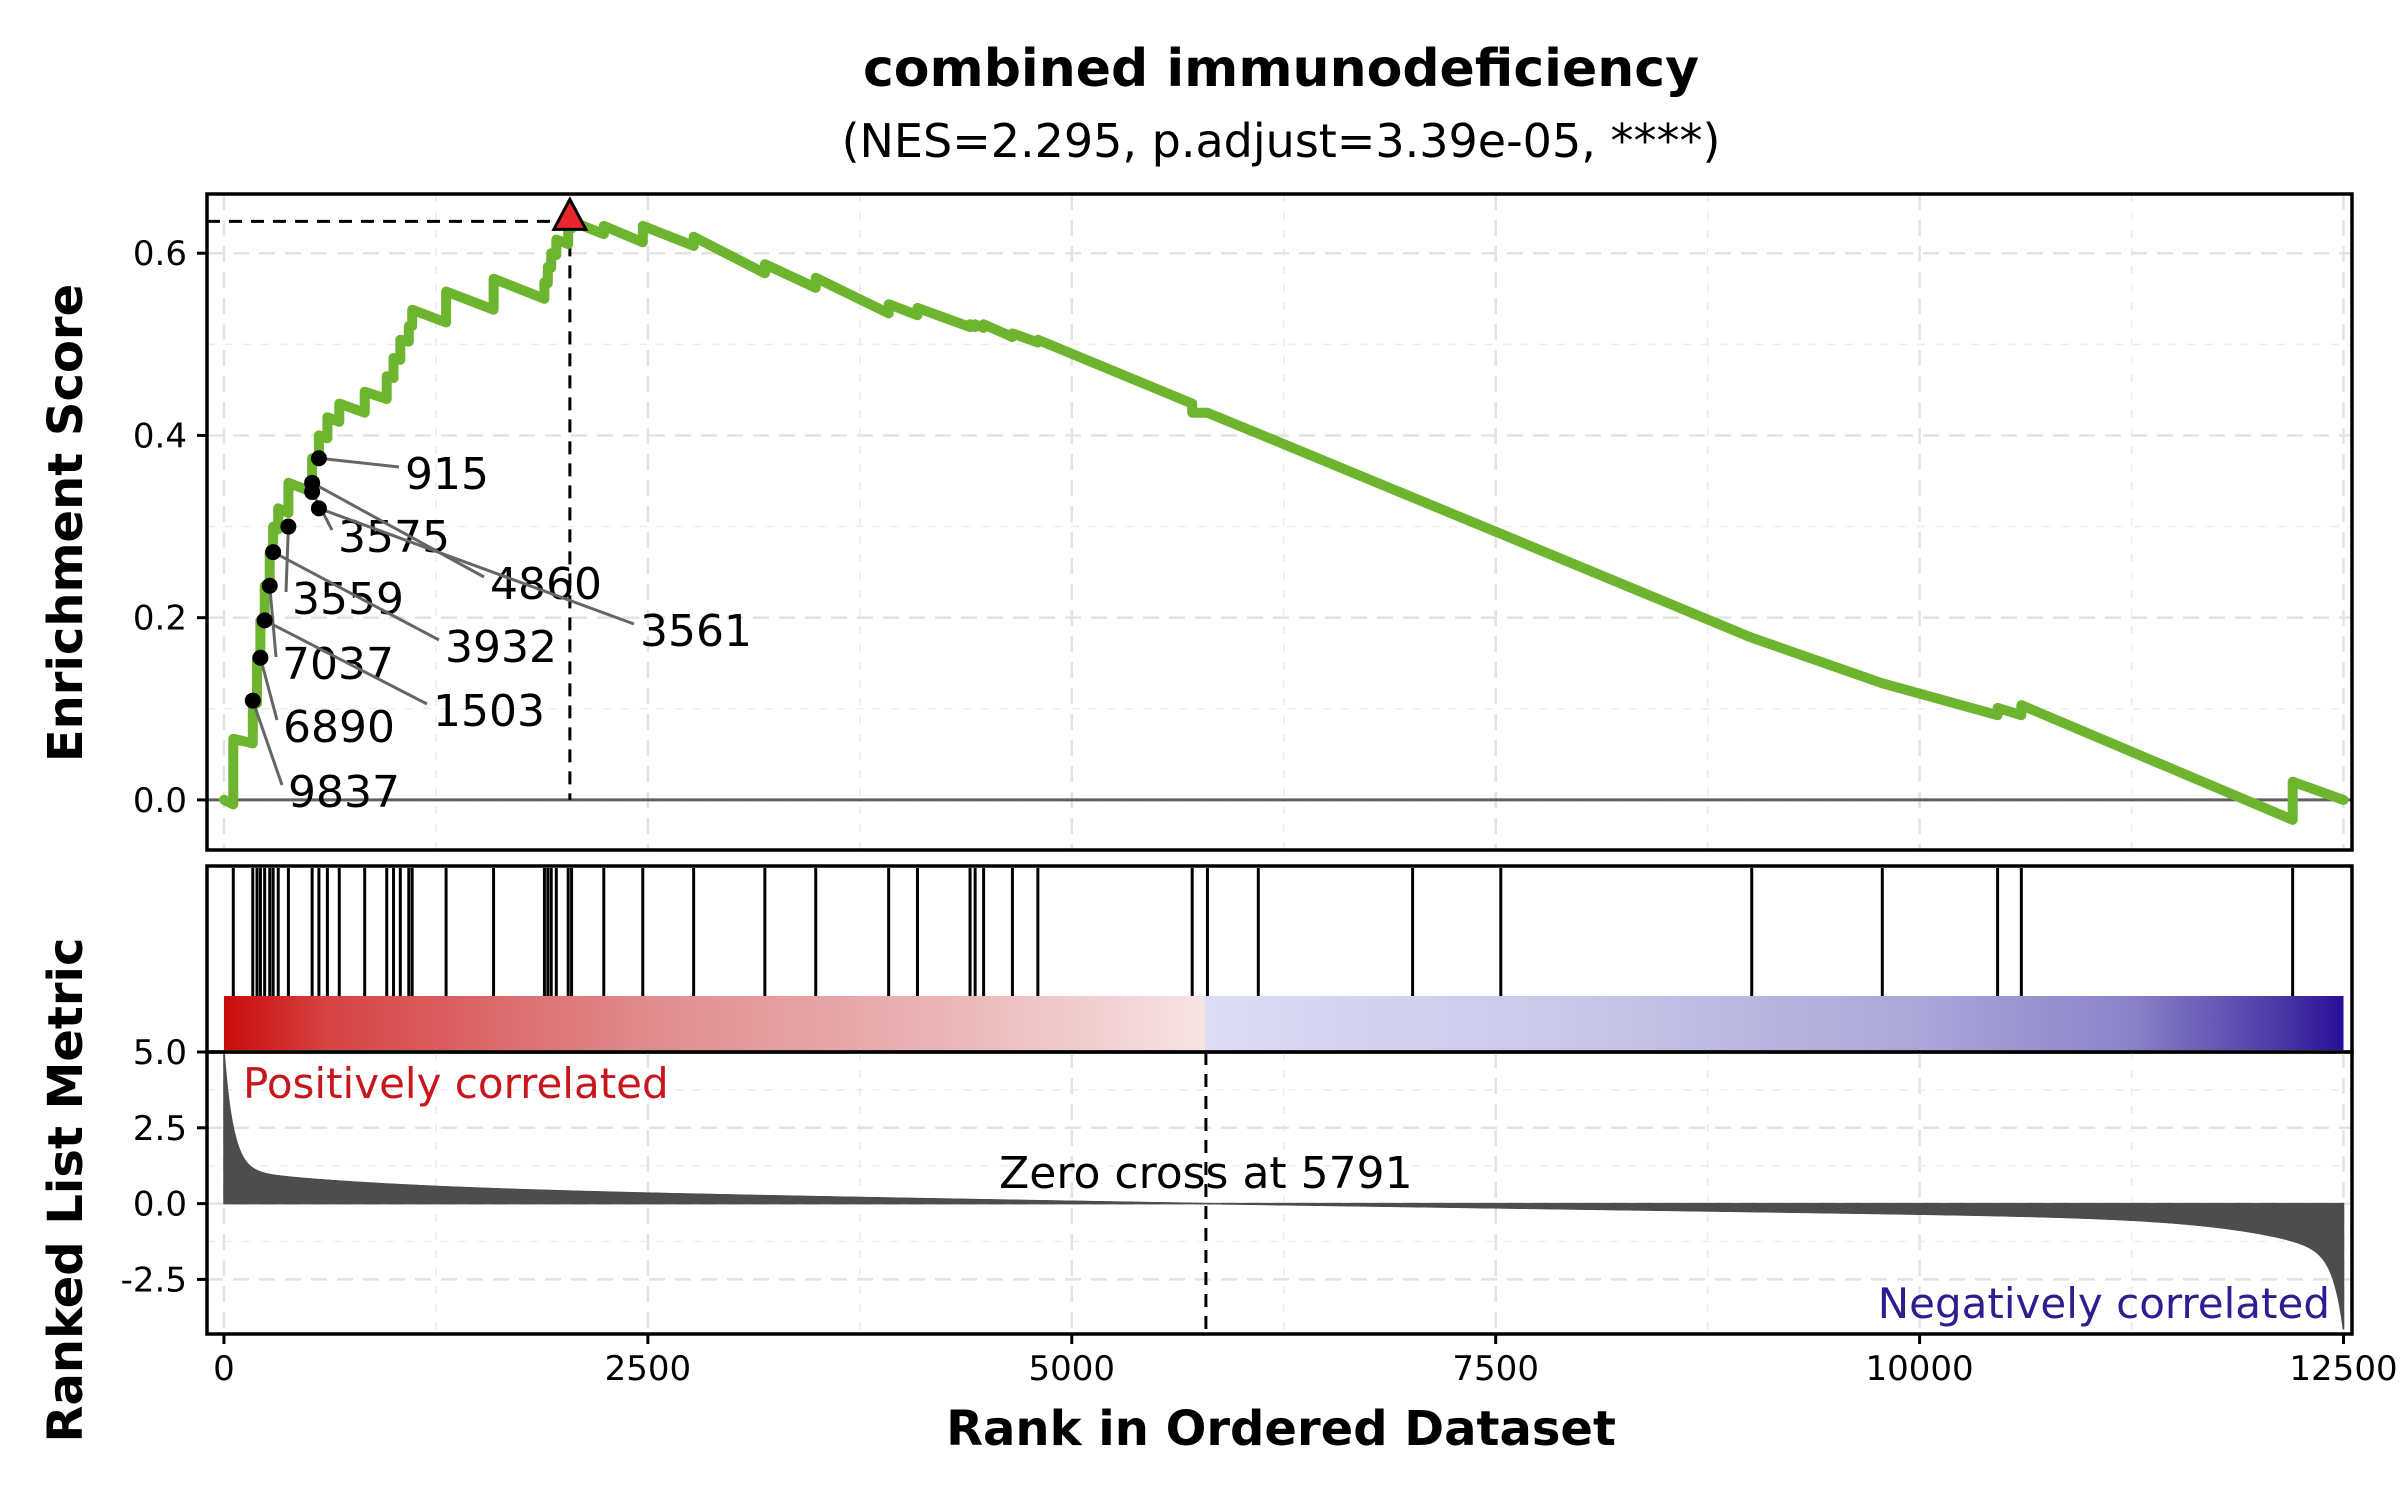 Image resolution: width=2400 pixels, height=1500 pixels. What do you see at coordinates (447, 474) in the screenshot?
I see `gene-label: 915` at bounding box center [447, 474].